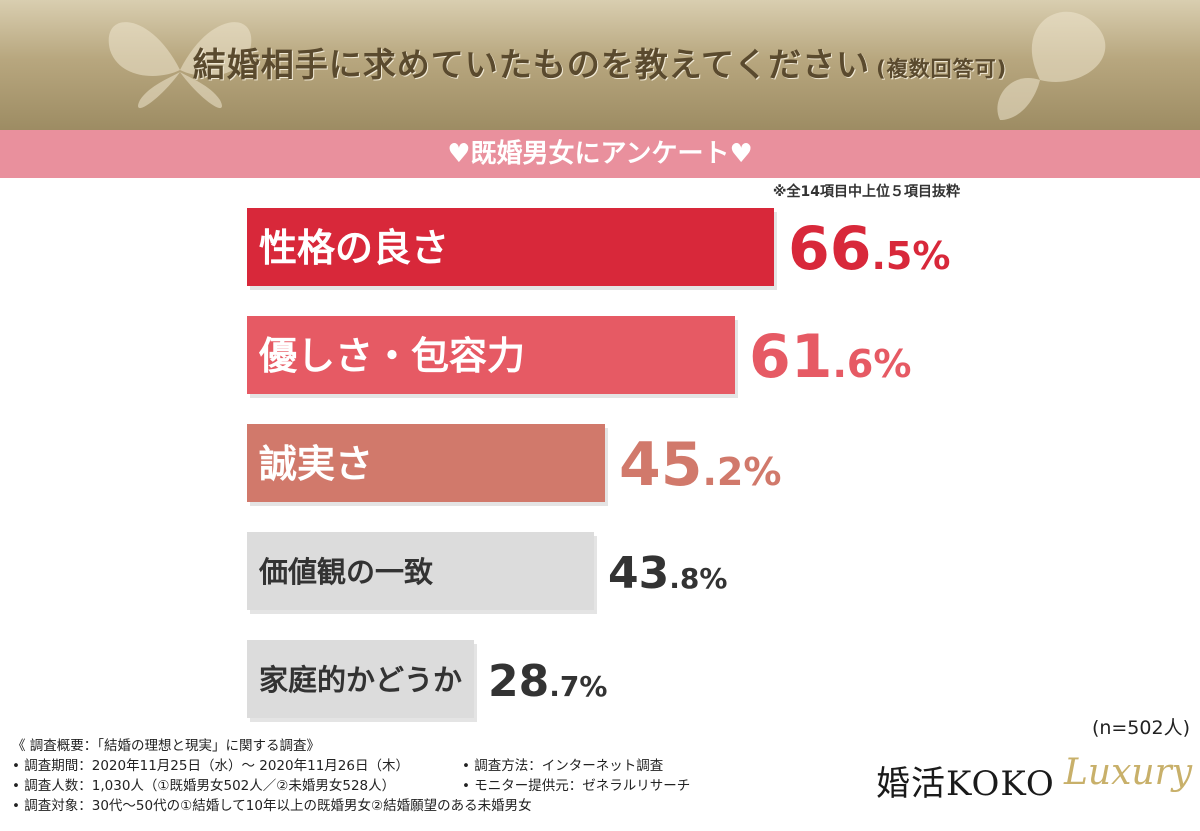 The image size is (1200, 831). I want to click on bar-label: 誠実さ, so click(316, 464).